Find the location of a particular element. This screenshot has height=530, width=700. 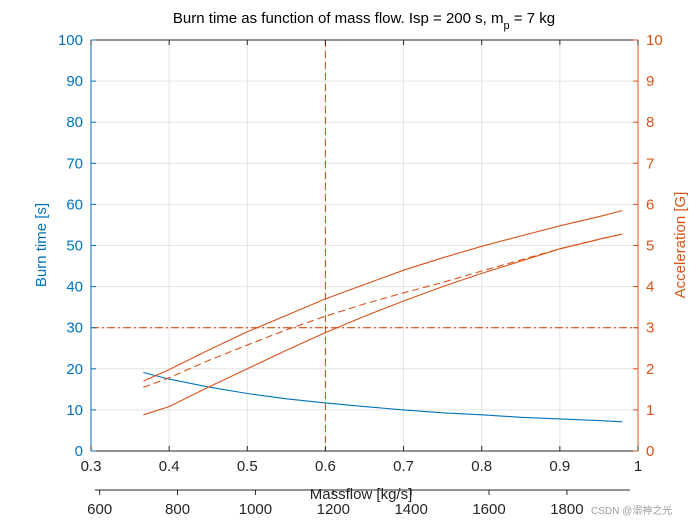

watermark: CSDN @溺神之光 is located at coordinates (631, 510).